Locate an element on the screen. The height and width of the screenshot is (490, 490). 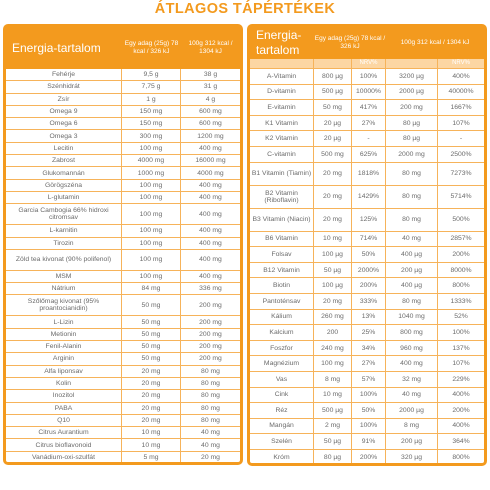
nutrient-name: Görögszéna is located at coordinates (64, 185).